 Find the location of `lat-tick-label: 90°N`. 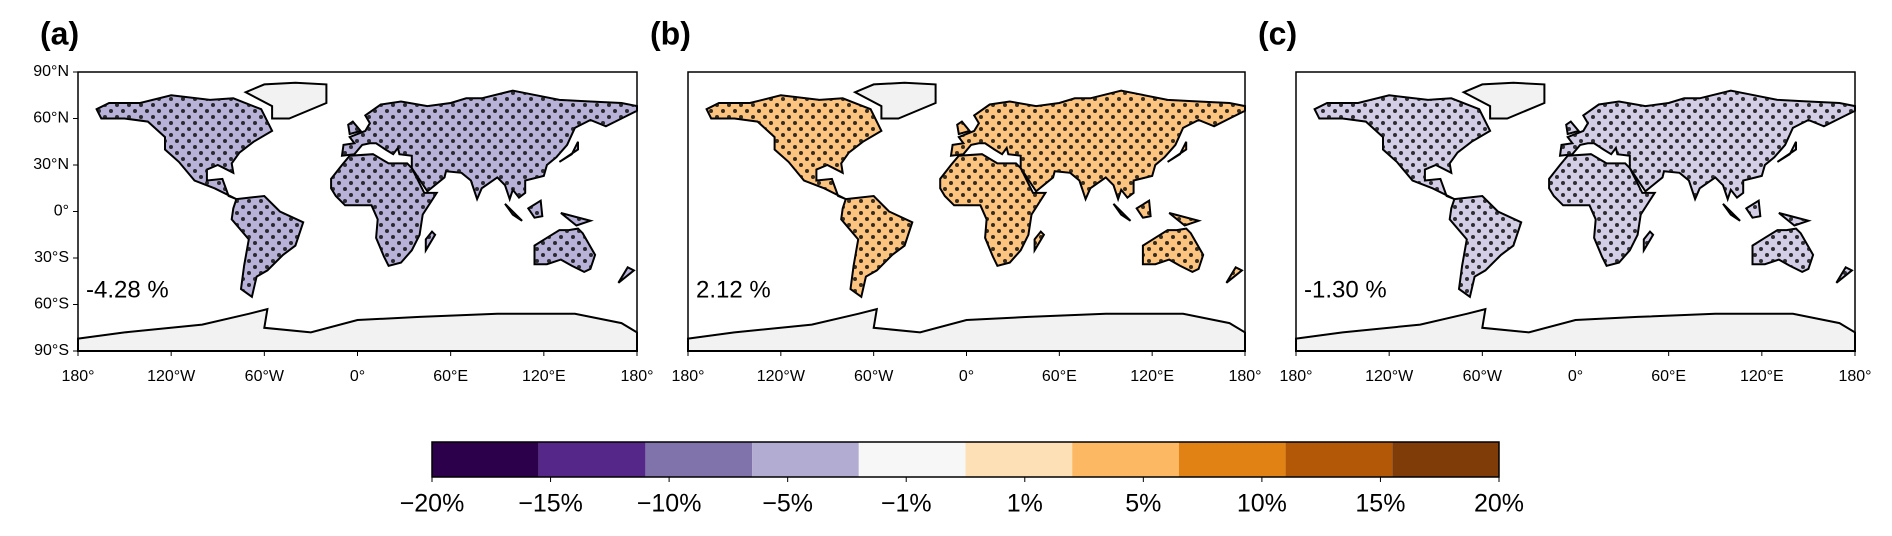

lat-tick-label: 90°N is located at coordinates (51, 71).